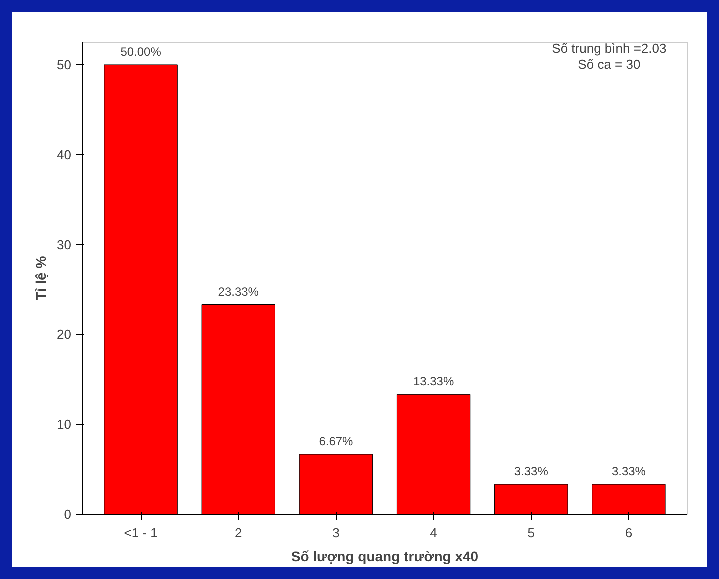  Describe the element at coordinates (68, 514) in the screenshot. I see `y-tick-label: 0` at that location.